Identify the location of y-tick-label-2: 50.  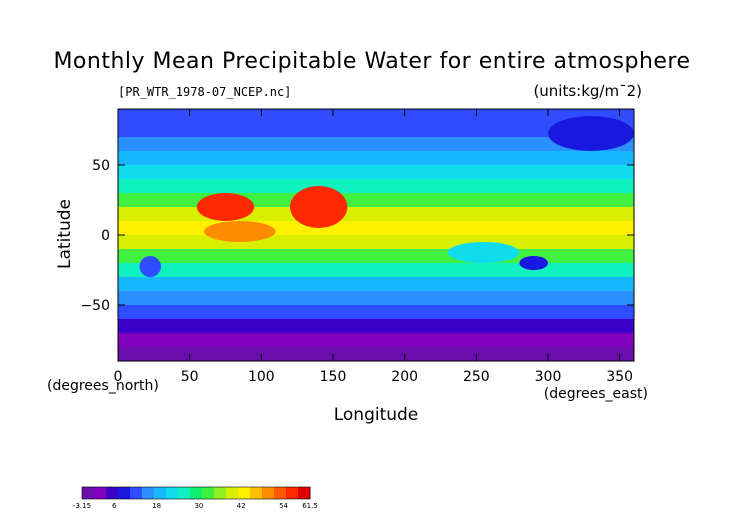
(101, 166).